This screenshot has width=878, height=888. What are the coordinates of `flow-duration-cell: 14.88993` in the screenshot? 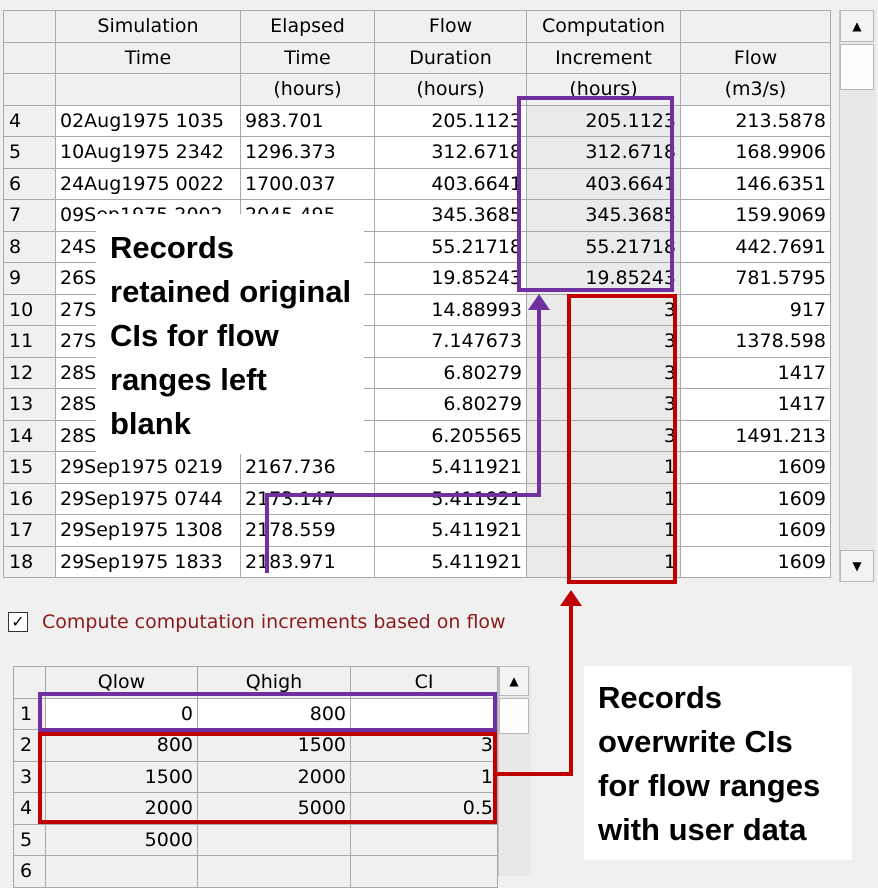 It's located at (450, 309).